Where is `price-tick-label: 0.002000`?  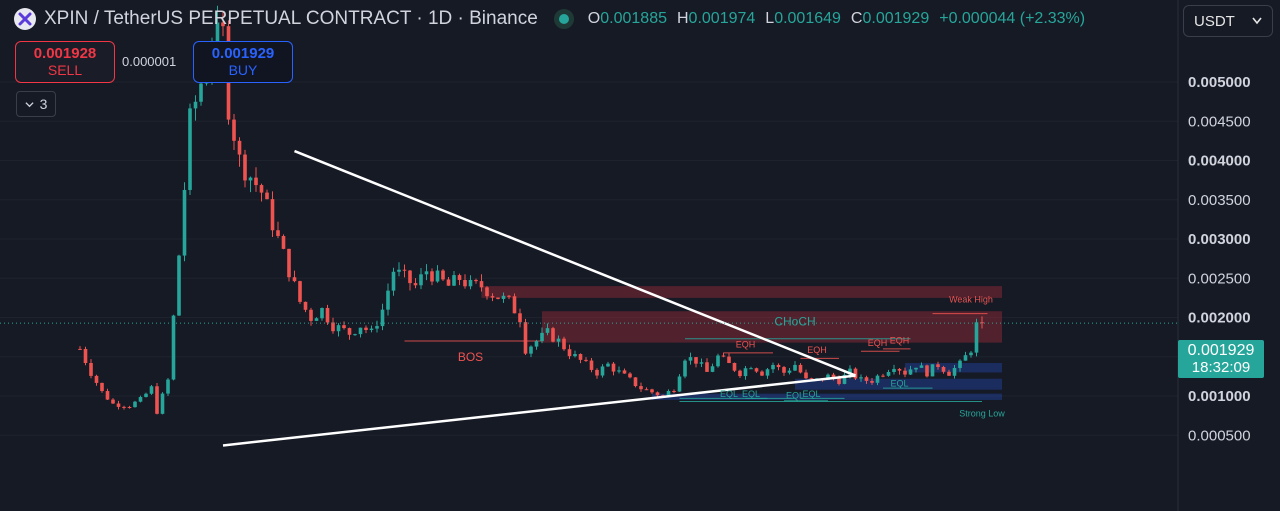
price-tick-label: 0.002000 is located at coordinates (1219, 318).